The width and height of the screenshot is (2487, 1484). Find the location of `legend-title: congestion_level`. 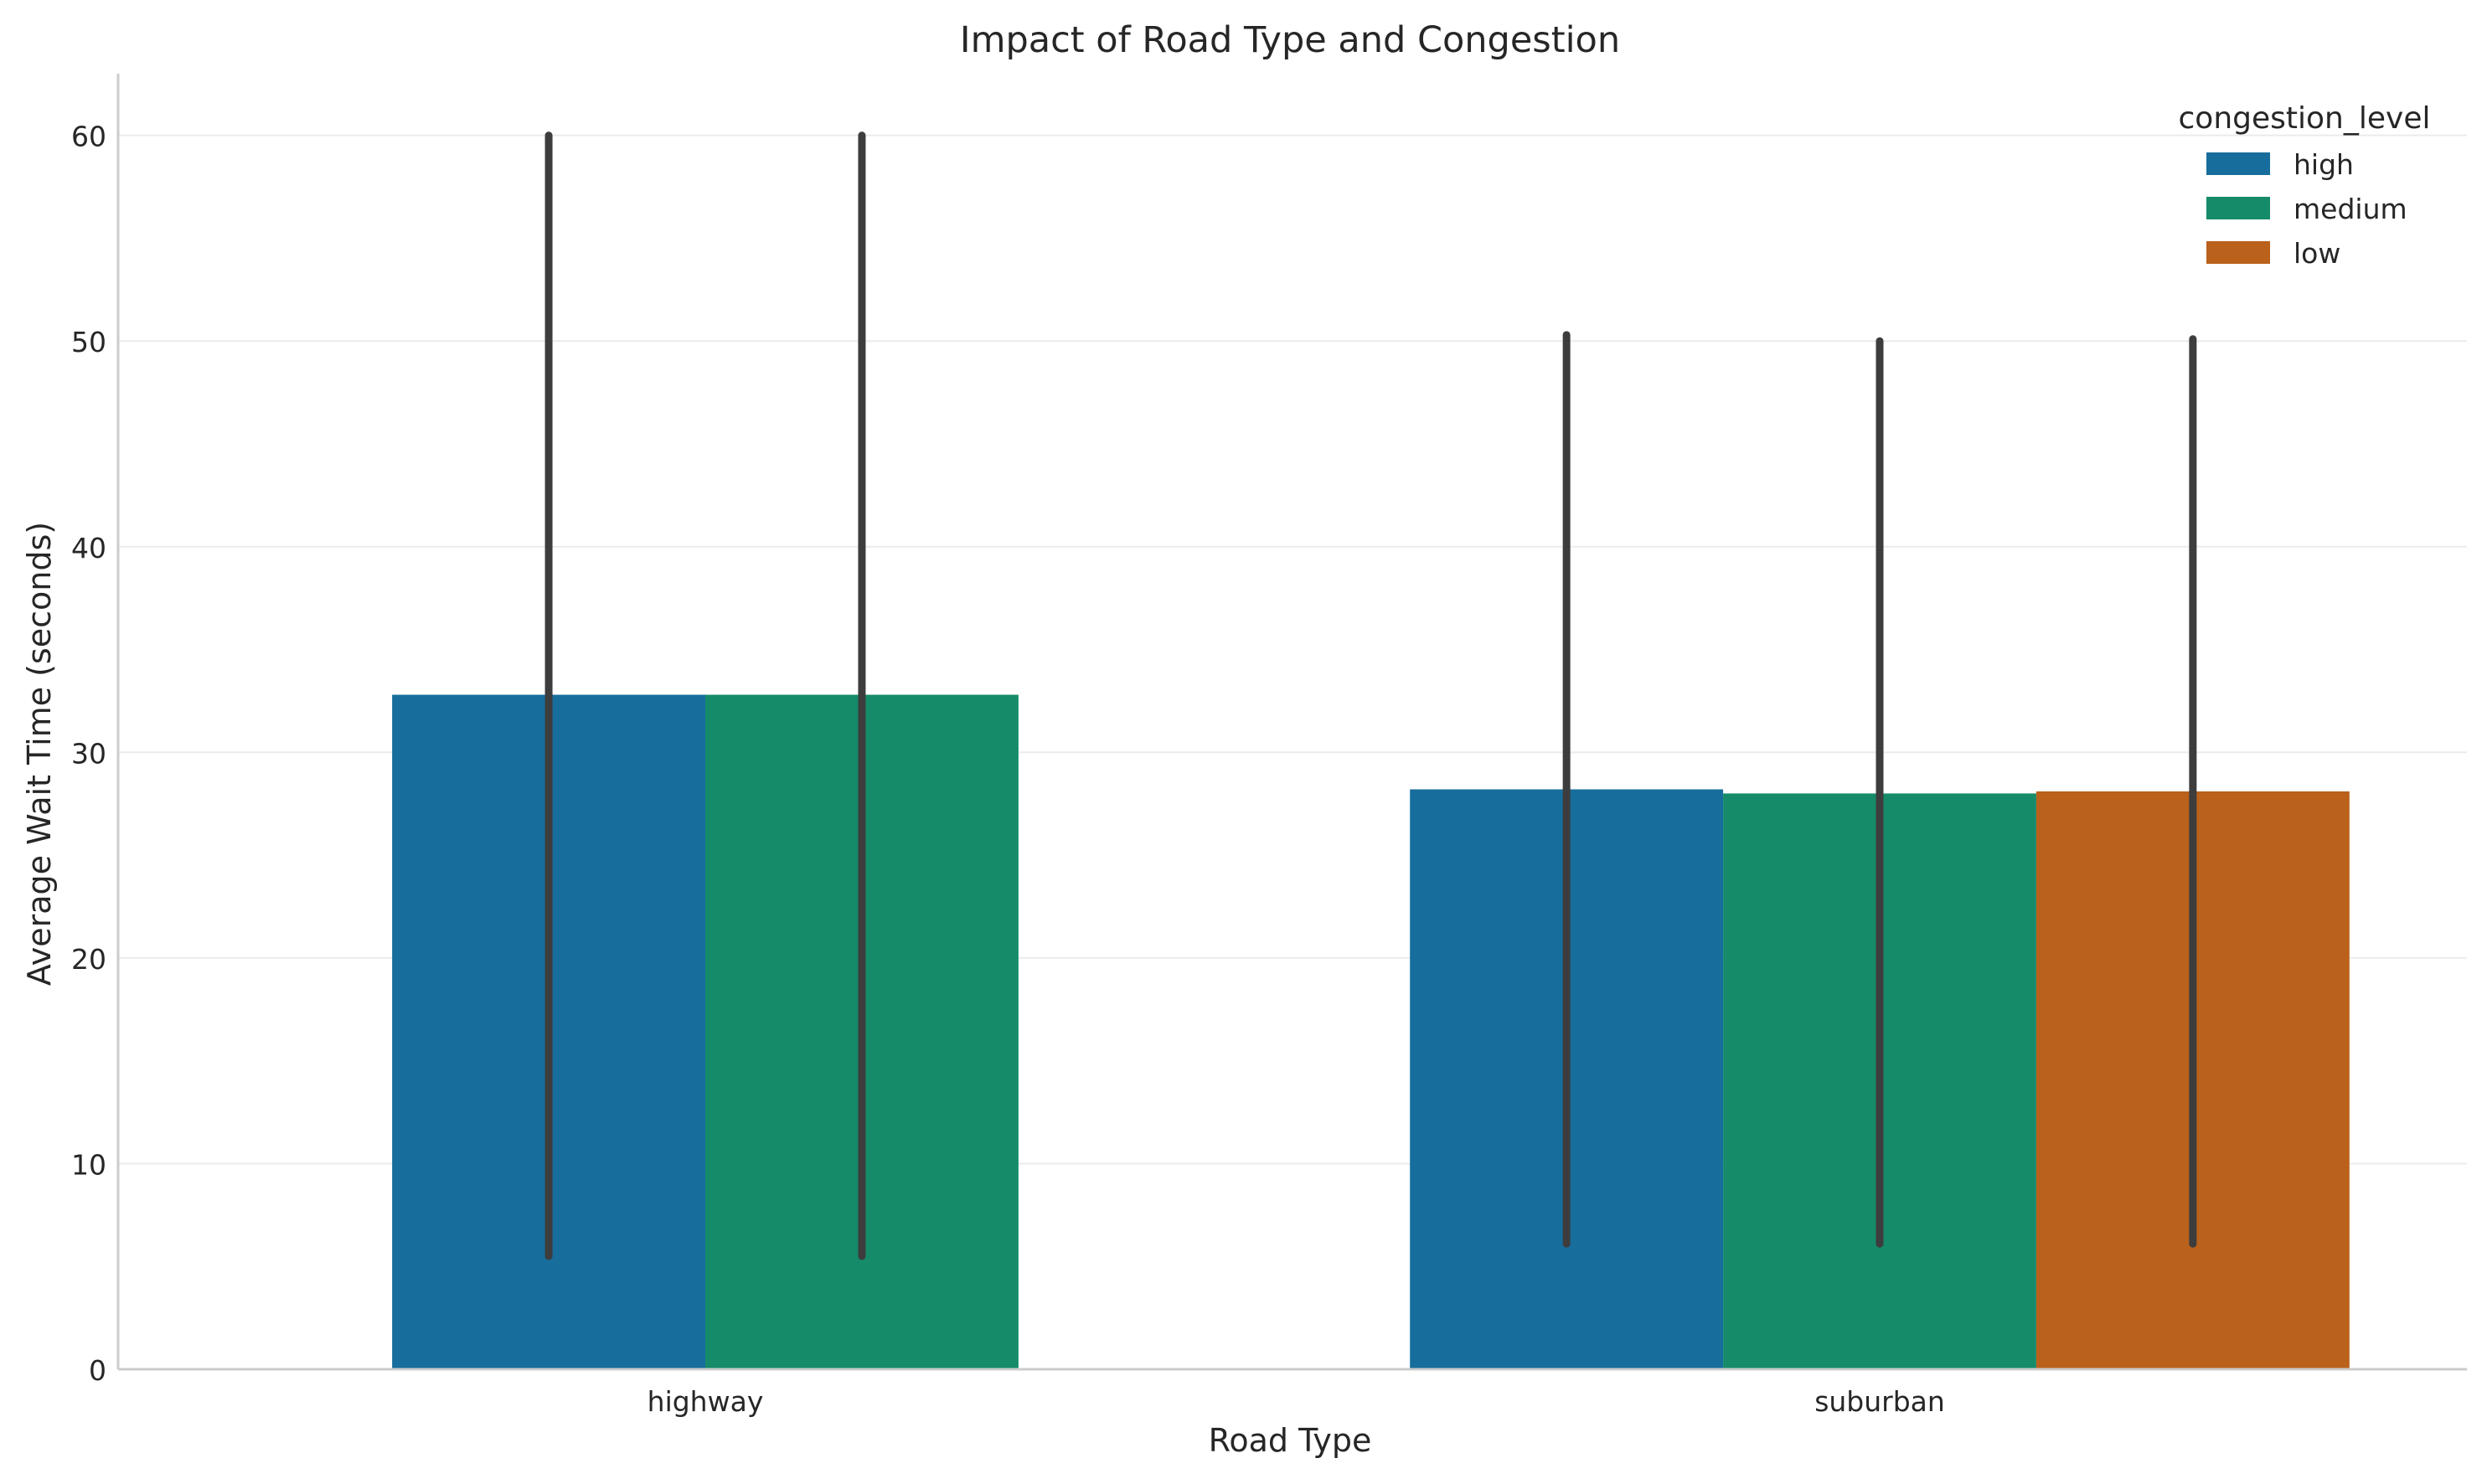

legend-title: congestion_level is located at coordinates (2305, 119).